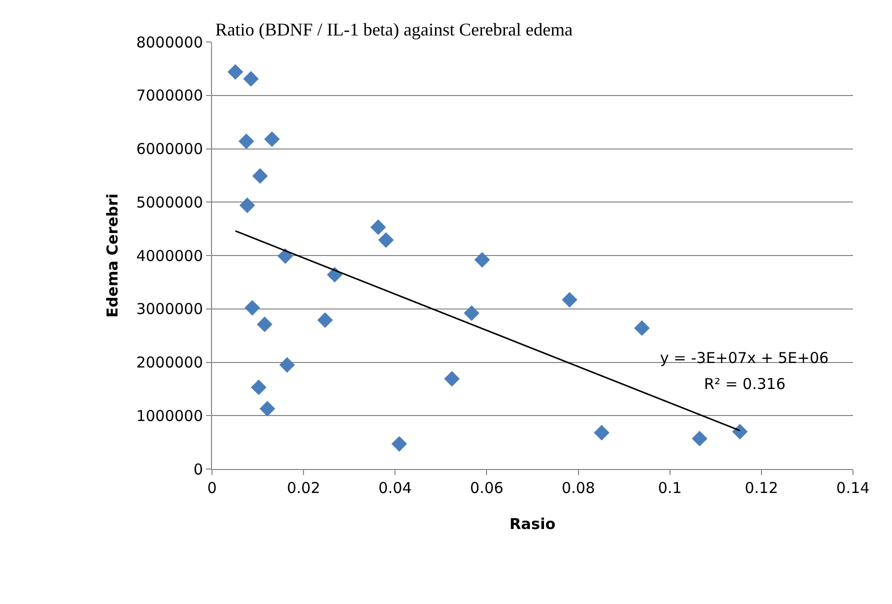 The width and height of the screenshot is (892, 604). What do you see at coordinates (670, 488) in the screenshot?
I see `x-tick-label: 0.1` at bounding box center [670, 488].